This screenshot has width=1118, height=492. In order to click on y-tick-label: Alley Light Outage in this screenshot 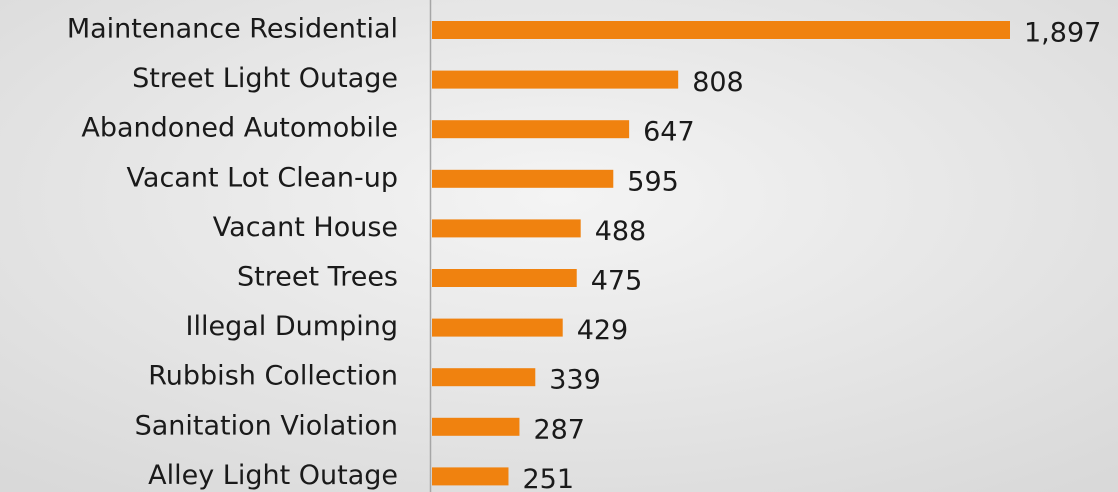, I will do `click(273, 475)`.